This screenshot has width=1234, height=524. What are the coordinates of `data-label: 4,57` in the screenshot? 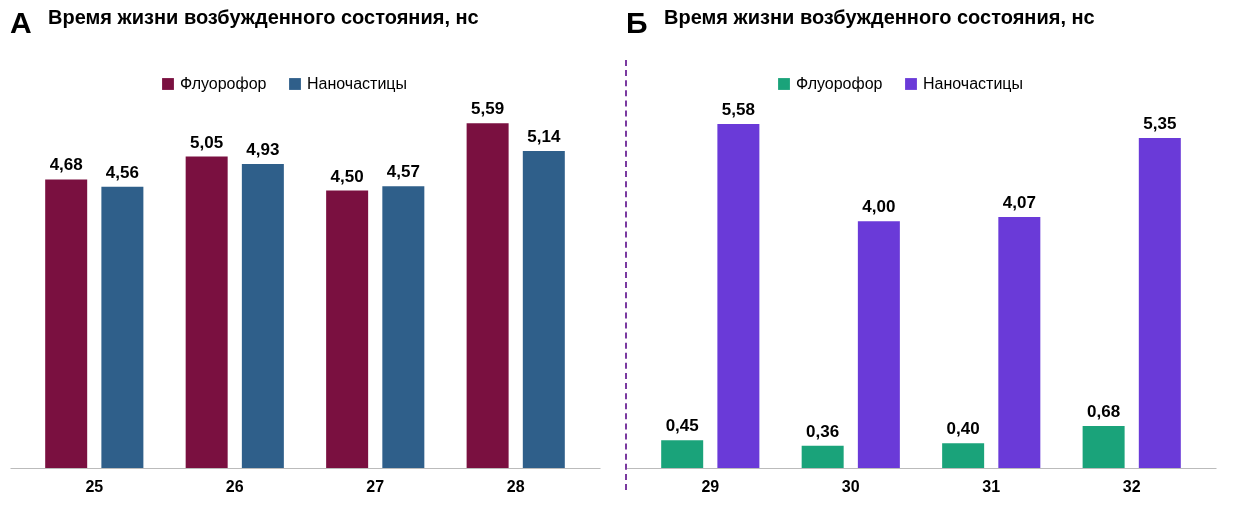 It's located at (403, 172).